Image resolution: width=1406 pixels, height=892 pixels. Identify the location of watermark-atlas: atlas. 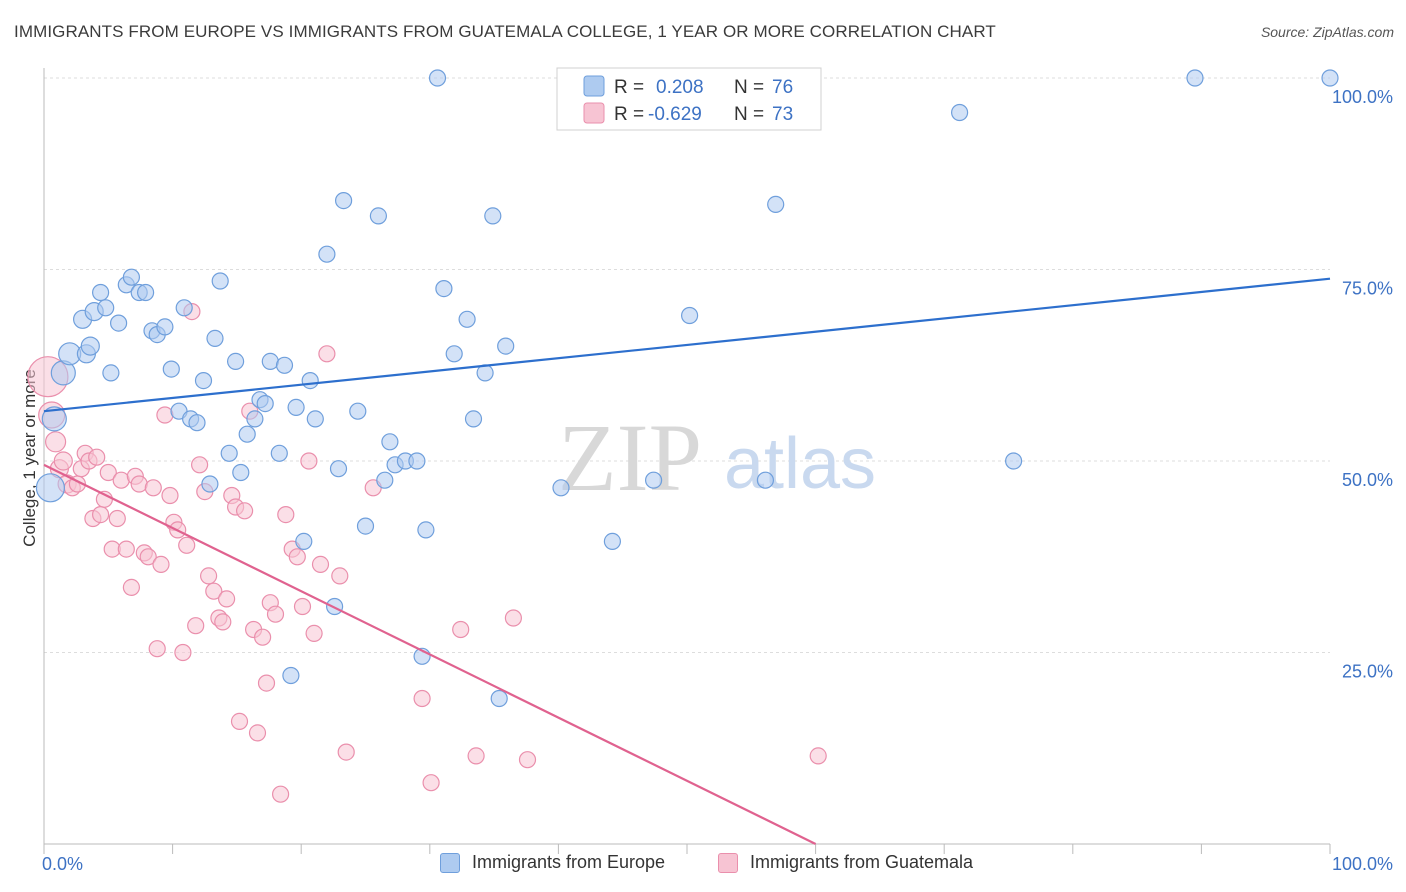
(800, 464).